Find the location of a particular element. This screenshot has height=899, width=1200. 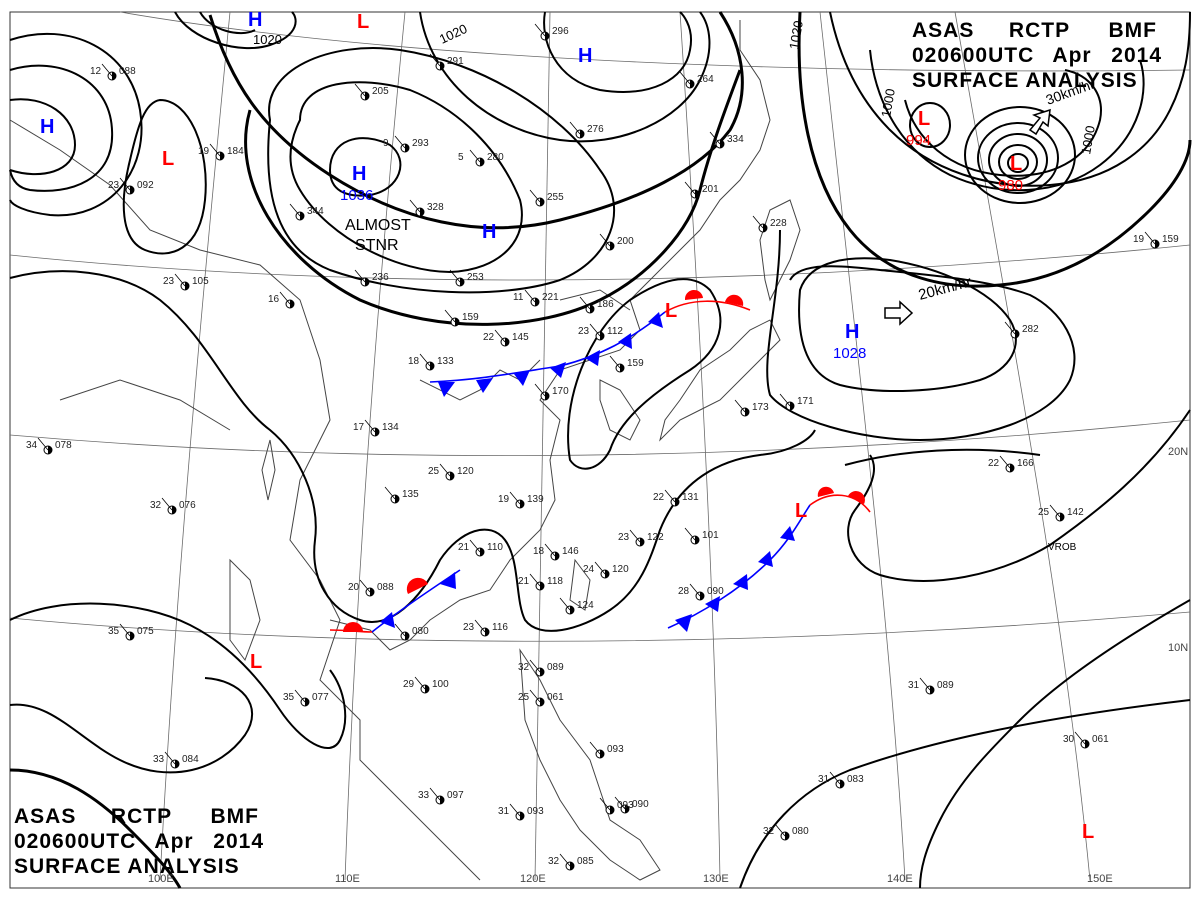

isobar-label: 1000 is located at coordinates (1088, 139).